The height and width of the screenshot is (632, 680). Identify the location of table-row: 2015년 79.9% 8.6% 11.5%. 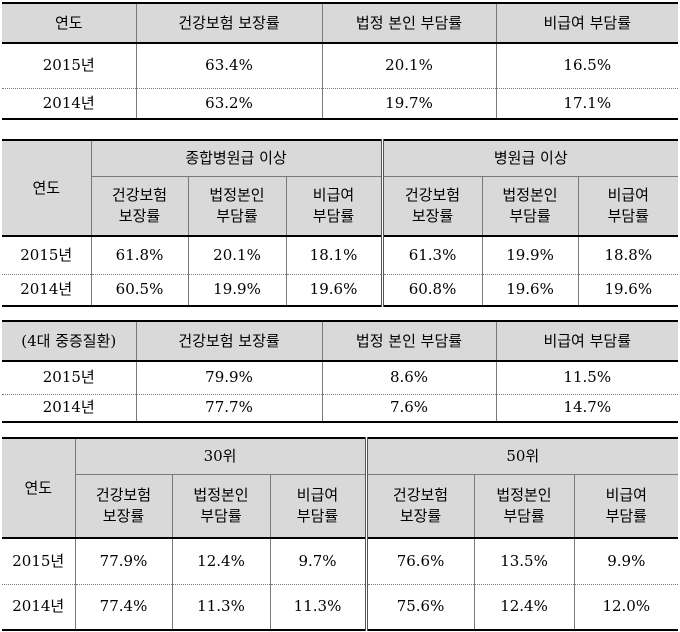
(340, 377).